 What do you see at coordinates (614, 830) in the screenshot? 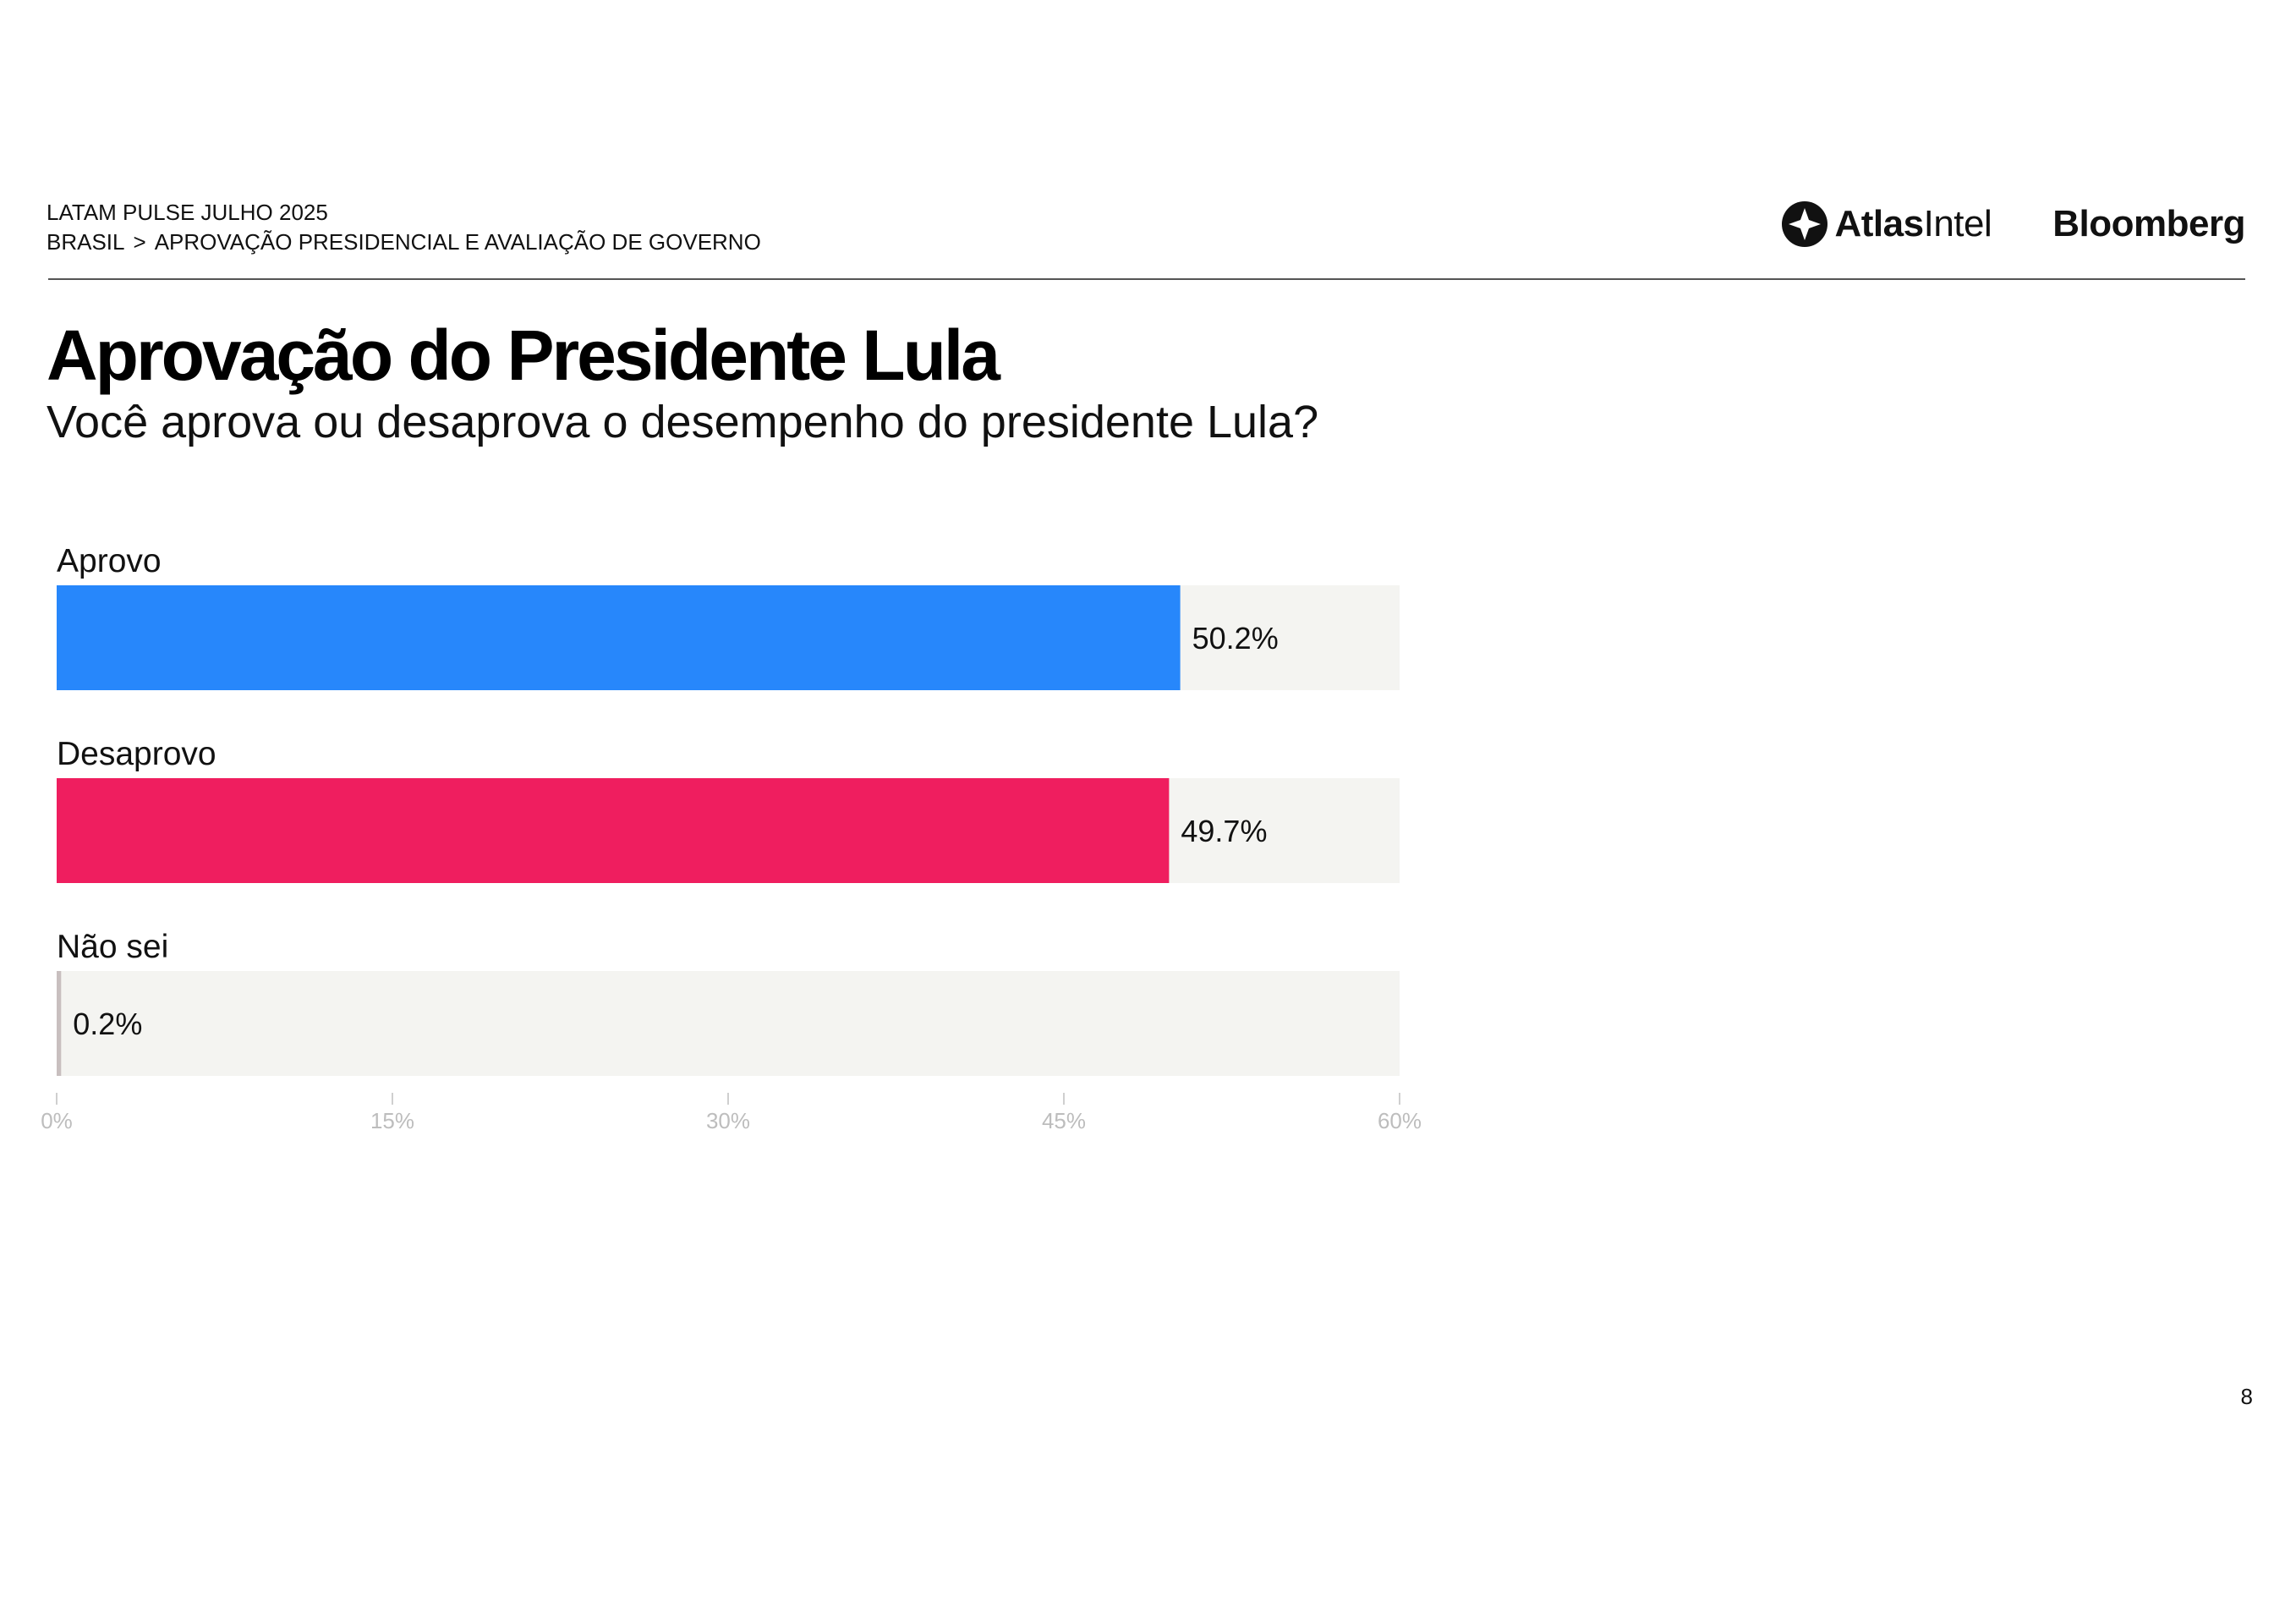
I see `bar-desaprovo` at bounding box center [614, 830].